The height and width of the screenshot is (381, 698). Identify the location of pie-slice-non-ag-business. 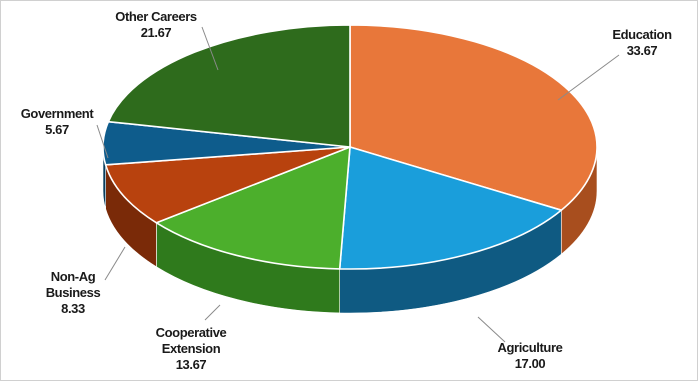
(227, 185).